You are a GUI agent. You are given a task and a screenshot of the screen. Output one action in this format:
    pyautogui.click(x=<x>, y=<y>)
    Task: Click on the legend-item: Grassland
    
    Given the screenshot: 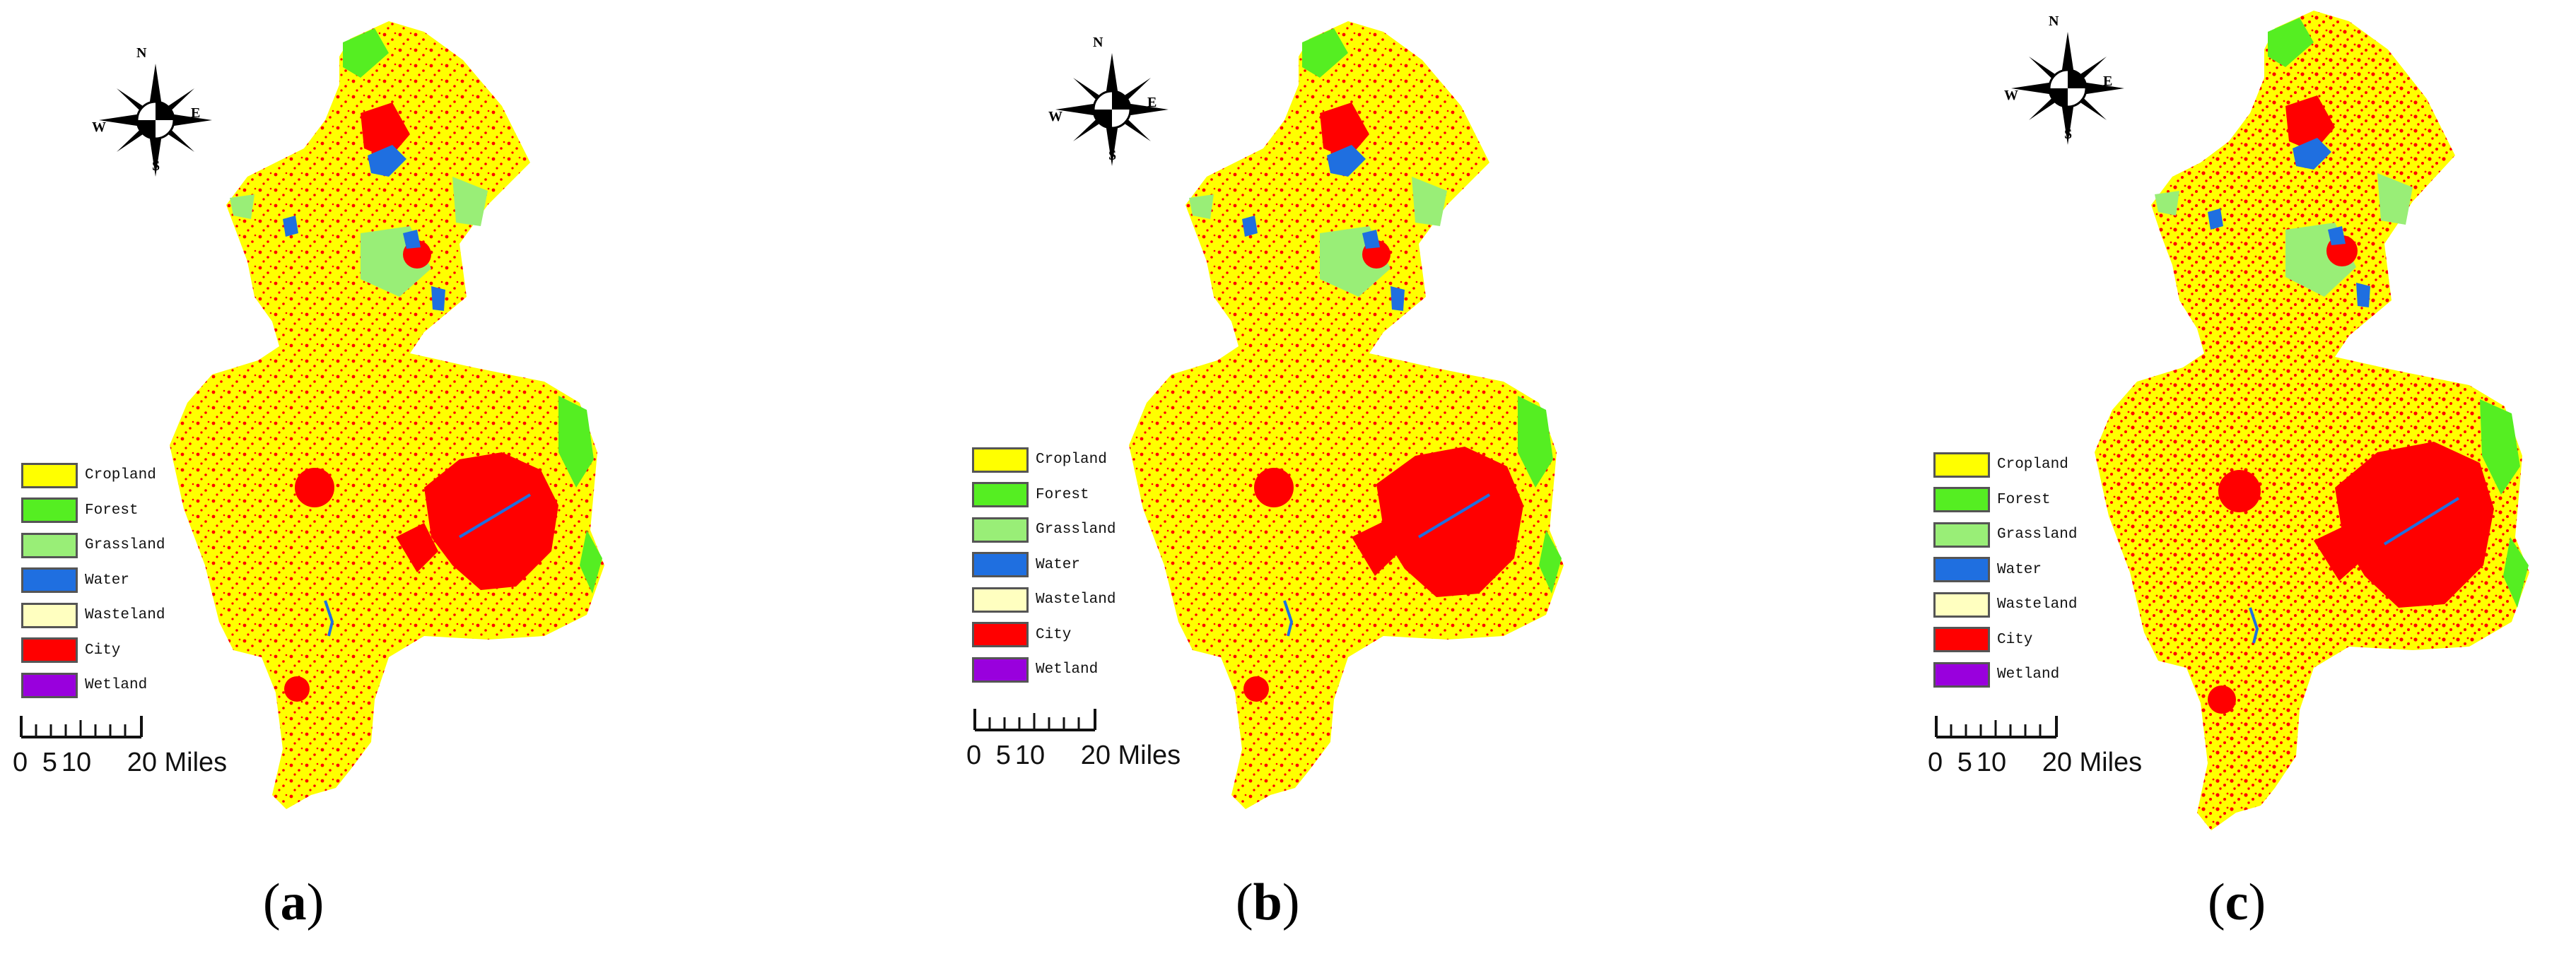 What is the action you would take?
    pyautogui.click(x=2005, y=535)
    